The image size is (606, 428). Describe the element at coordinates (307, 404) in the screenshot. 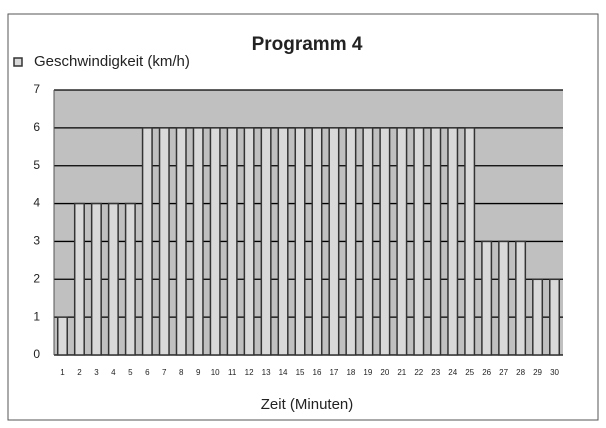

I see `x-axis-label: Zeit (Minuten)` at that location.